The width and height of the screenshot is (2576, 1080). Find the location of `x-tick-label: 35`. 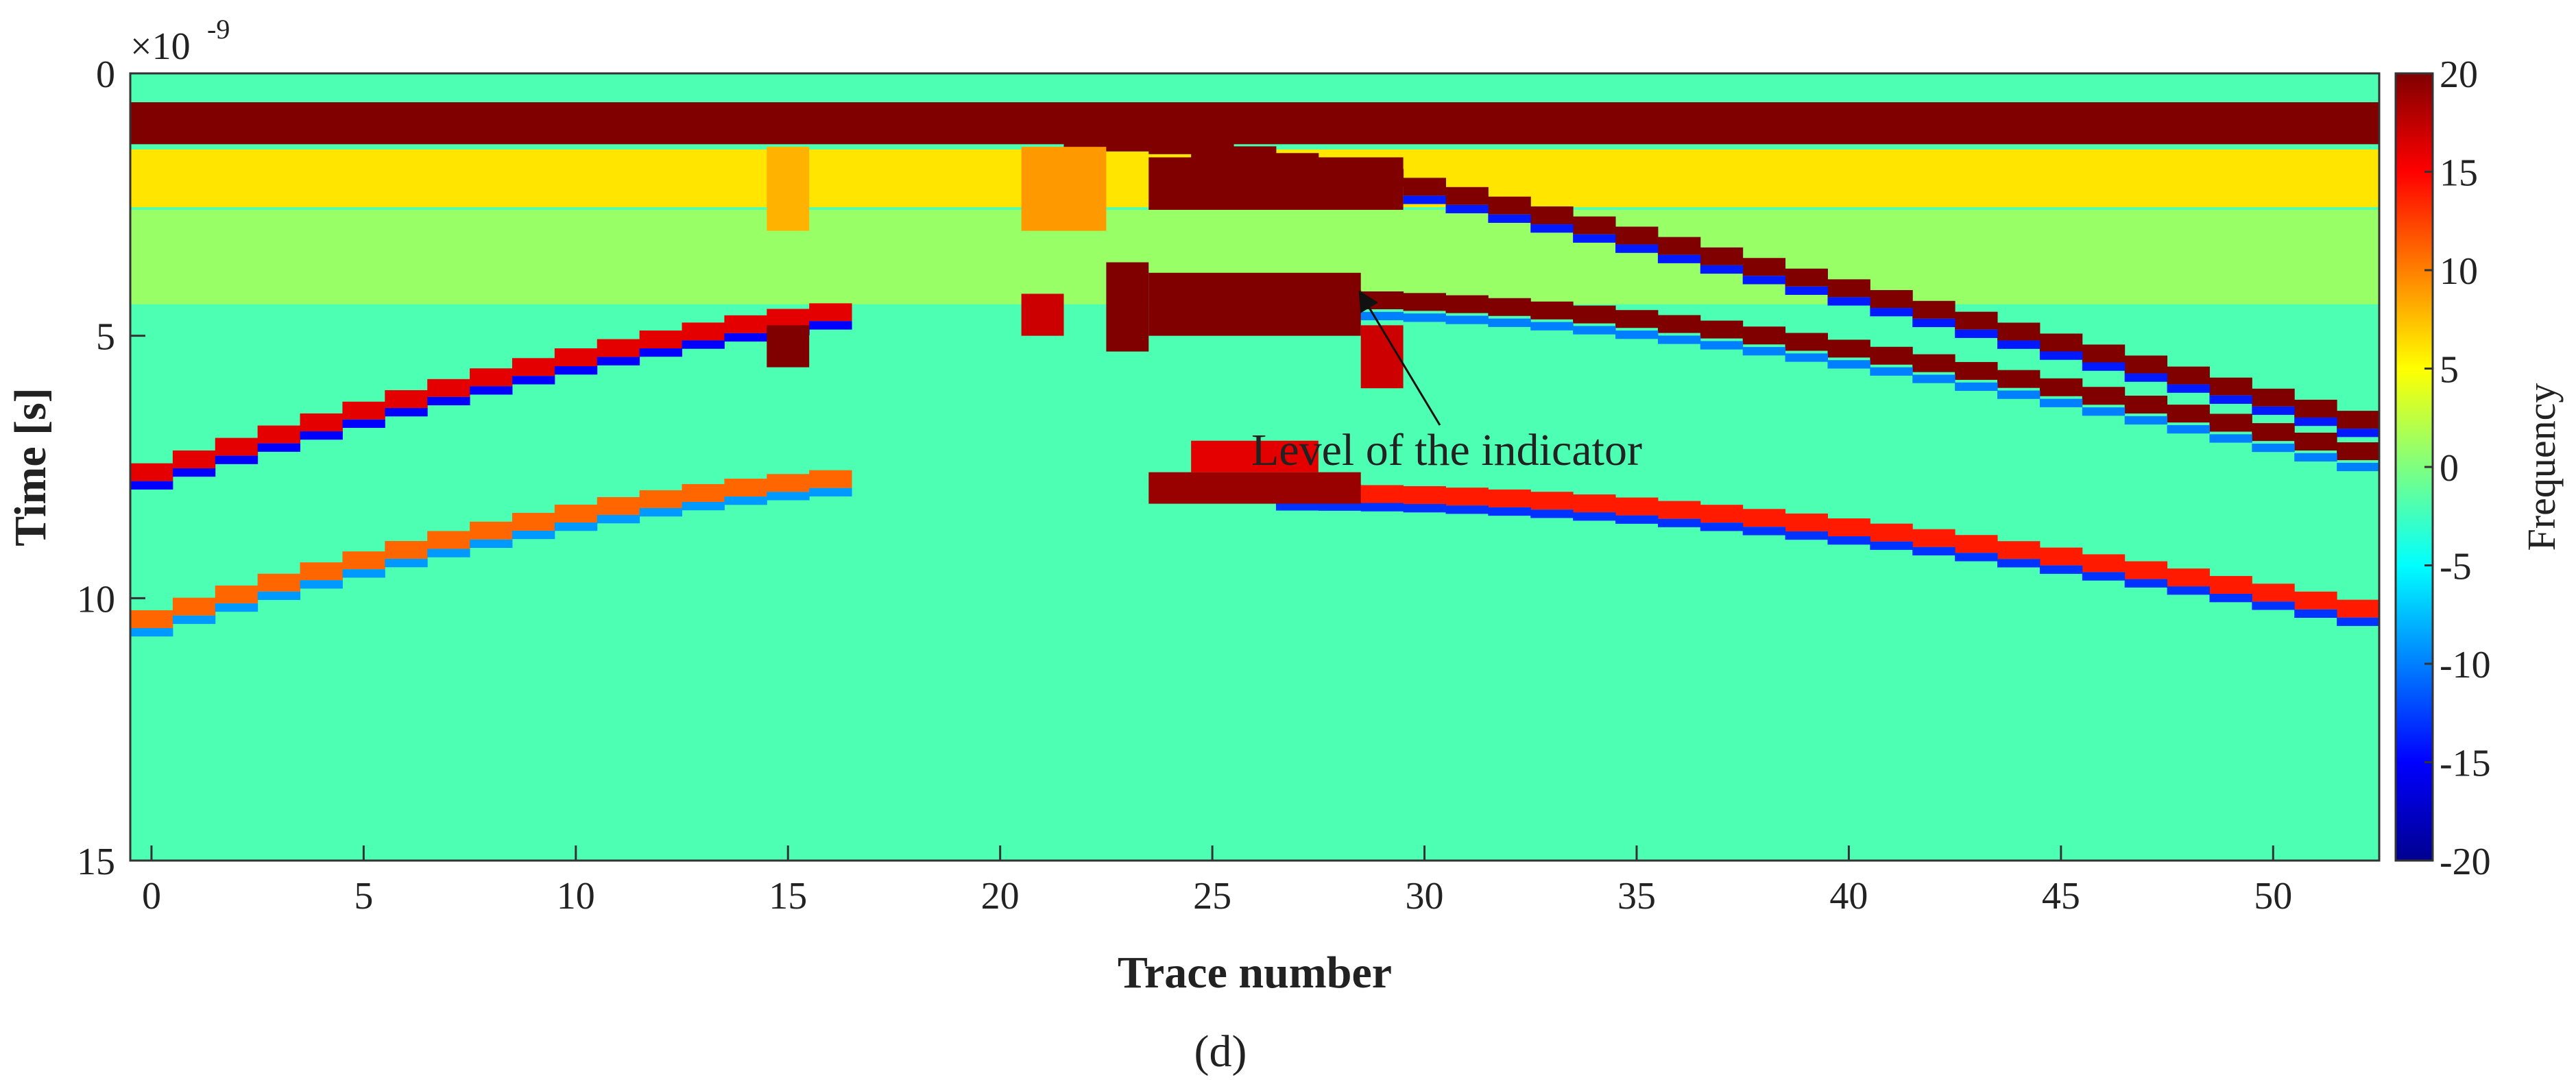

x-tick-label: 35 is located at coordinates (1637, 896).